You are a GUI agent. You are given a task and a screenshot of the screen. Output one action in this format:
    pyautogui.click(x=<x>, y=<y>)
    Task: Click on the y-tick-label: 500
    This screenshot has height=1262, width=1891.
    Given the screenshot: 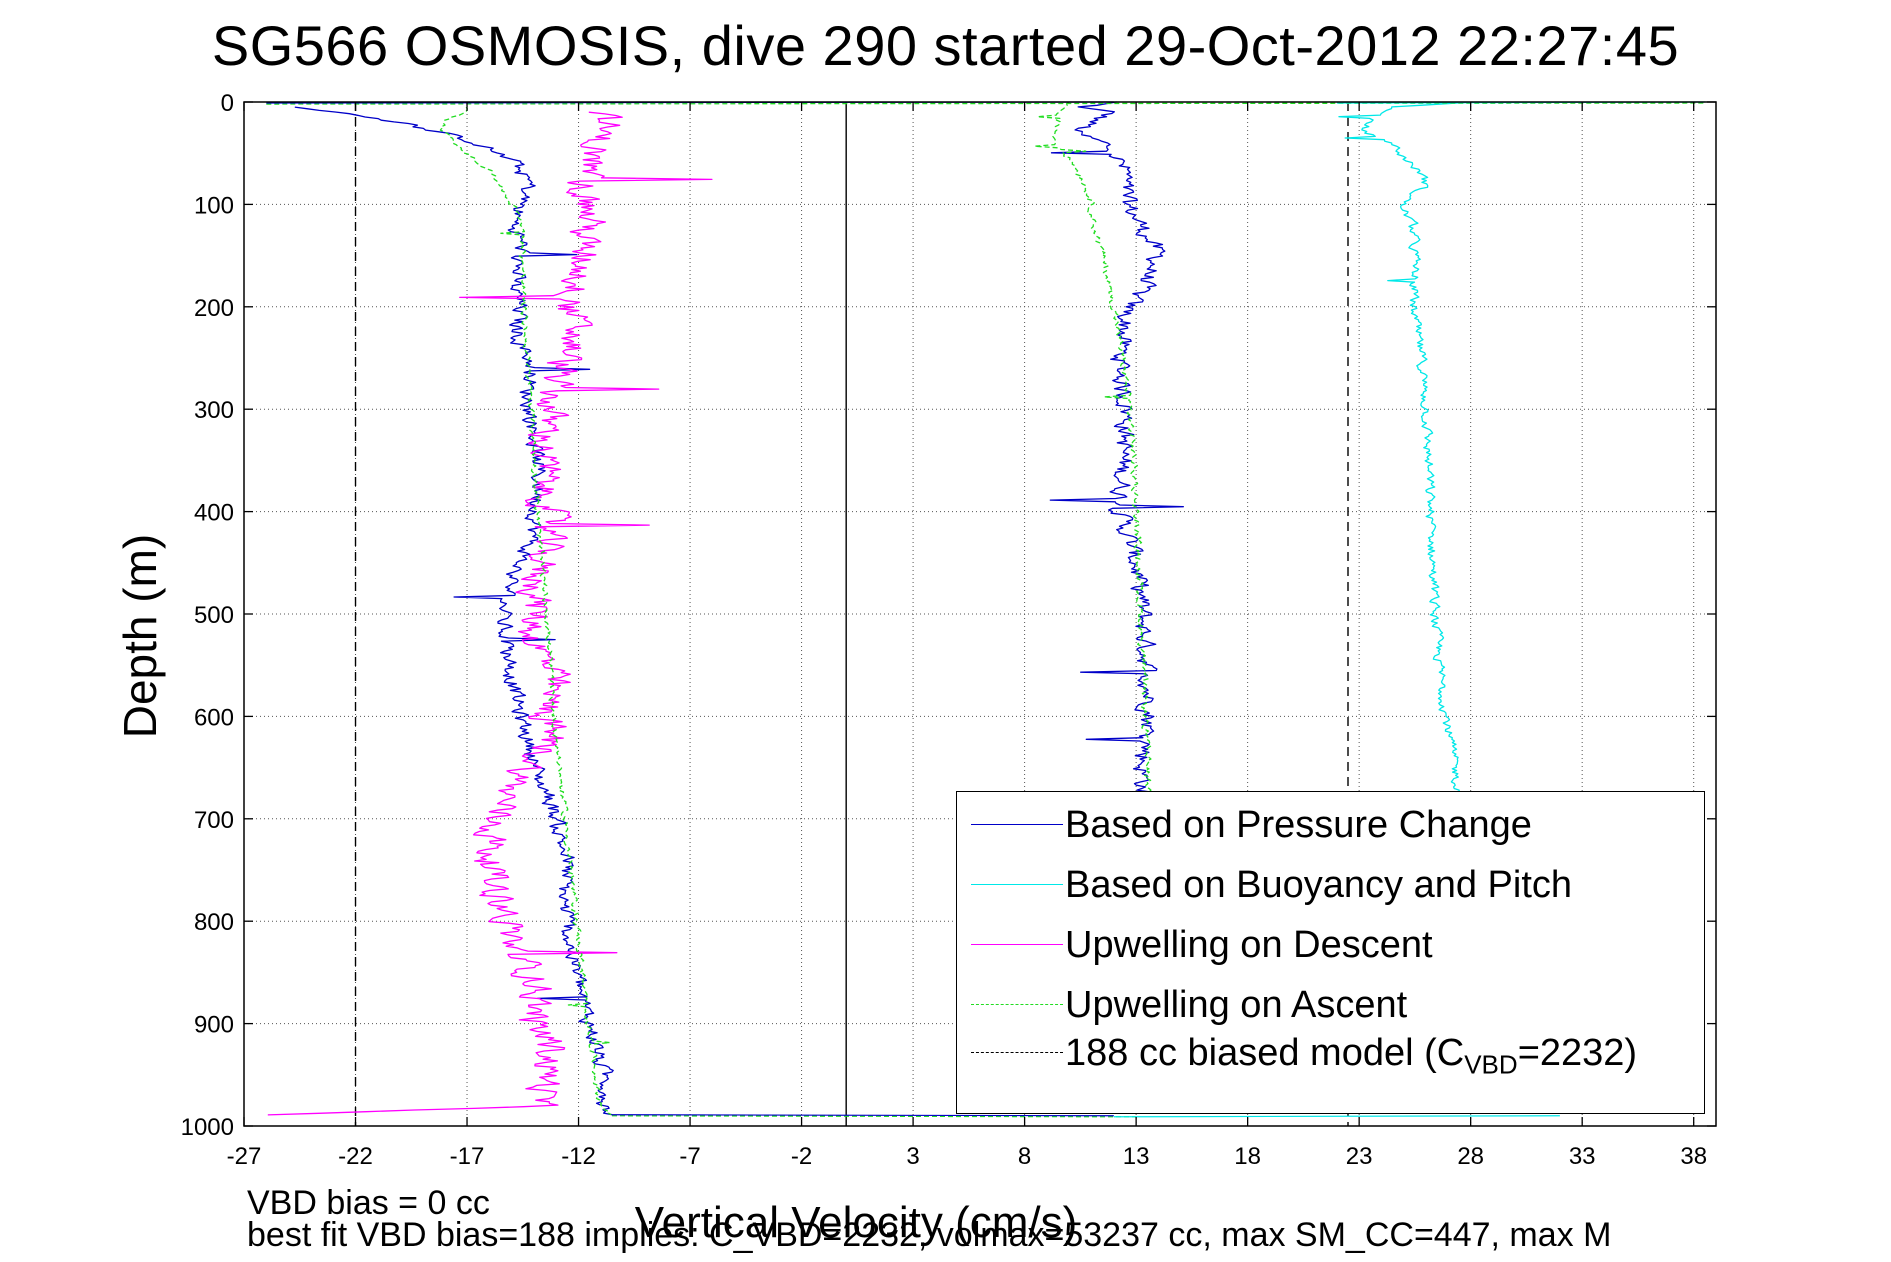 What is the action you would take?
    pyautogui.click(x=214, y=615)
    